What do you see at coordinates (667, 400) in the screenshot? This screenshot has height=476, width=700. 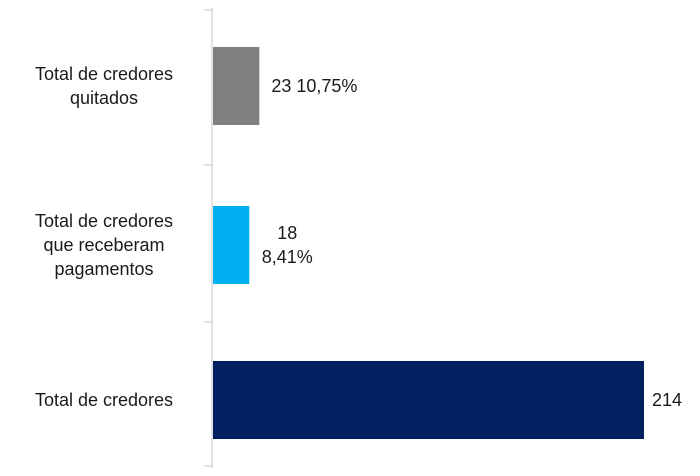 I see `data-label: 214` at bounding box center [667, 400].